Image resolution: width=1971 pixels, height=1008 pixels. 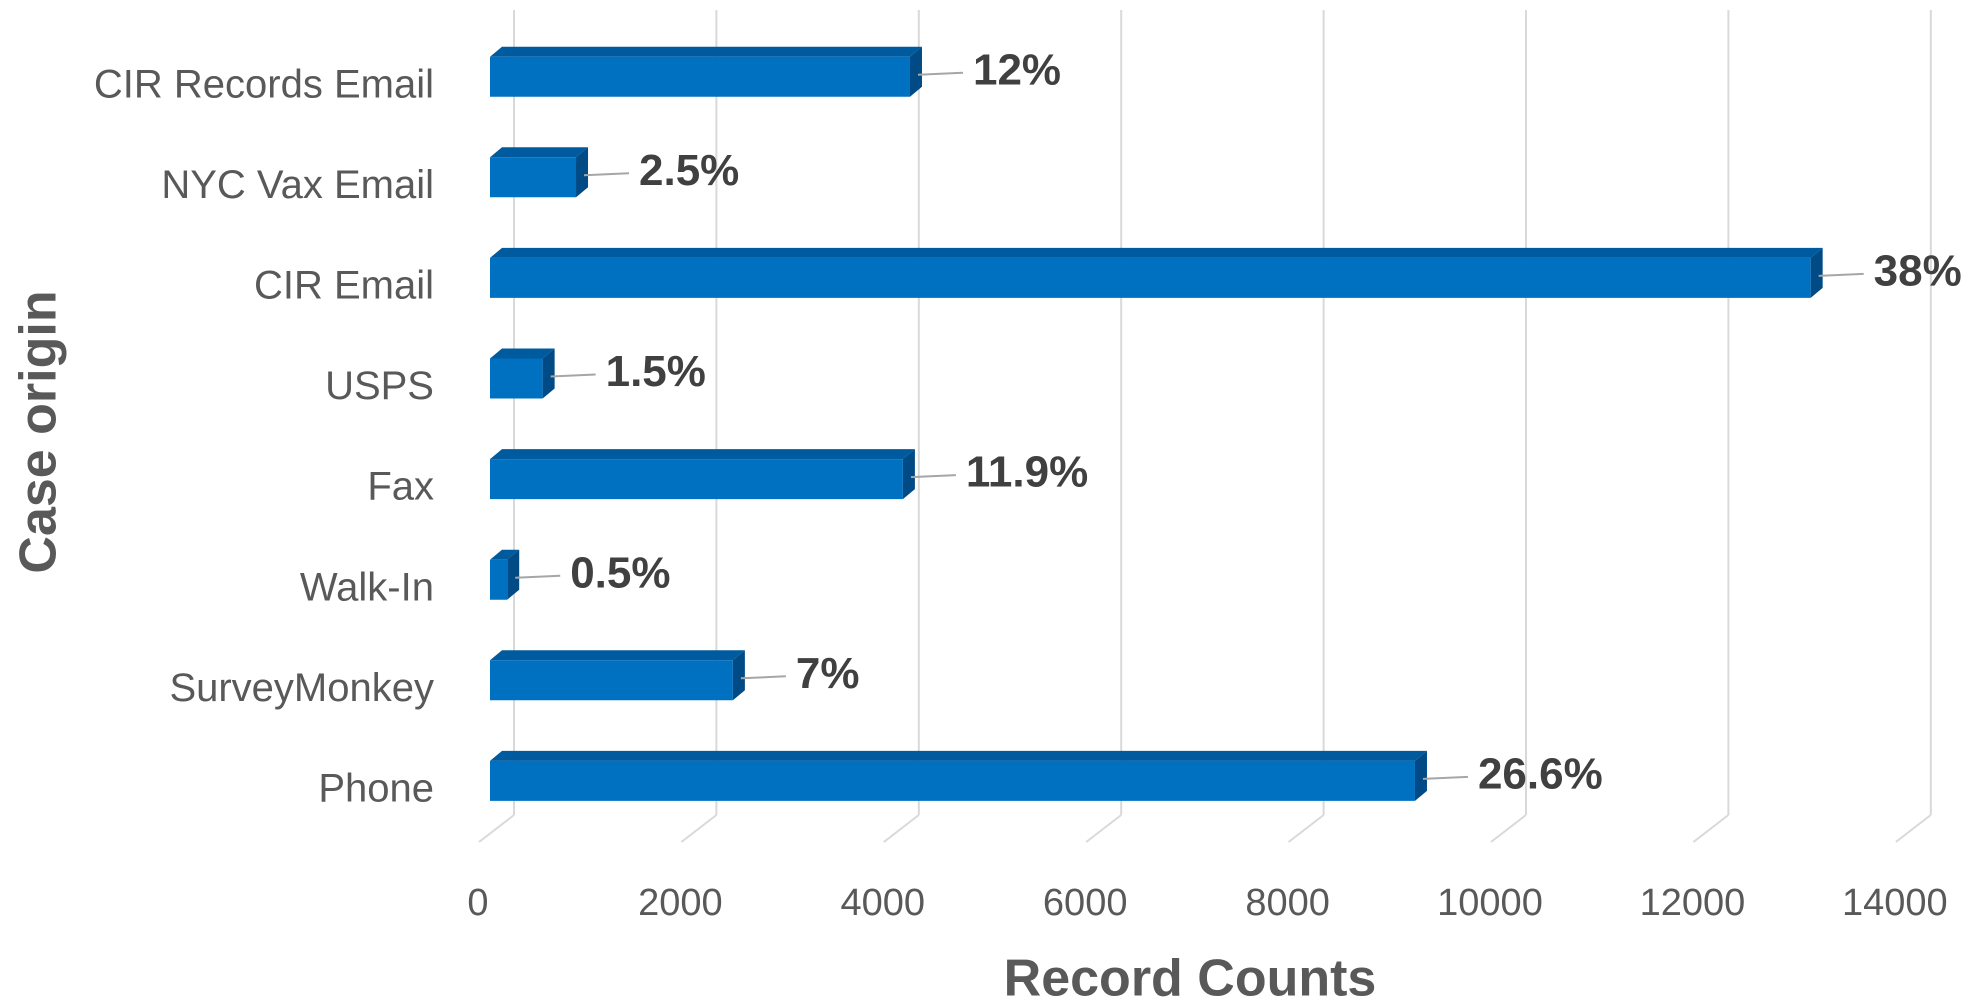 I want to click on data-label: 0.5%, so click(x=620, y=572).